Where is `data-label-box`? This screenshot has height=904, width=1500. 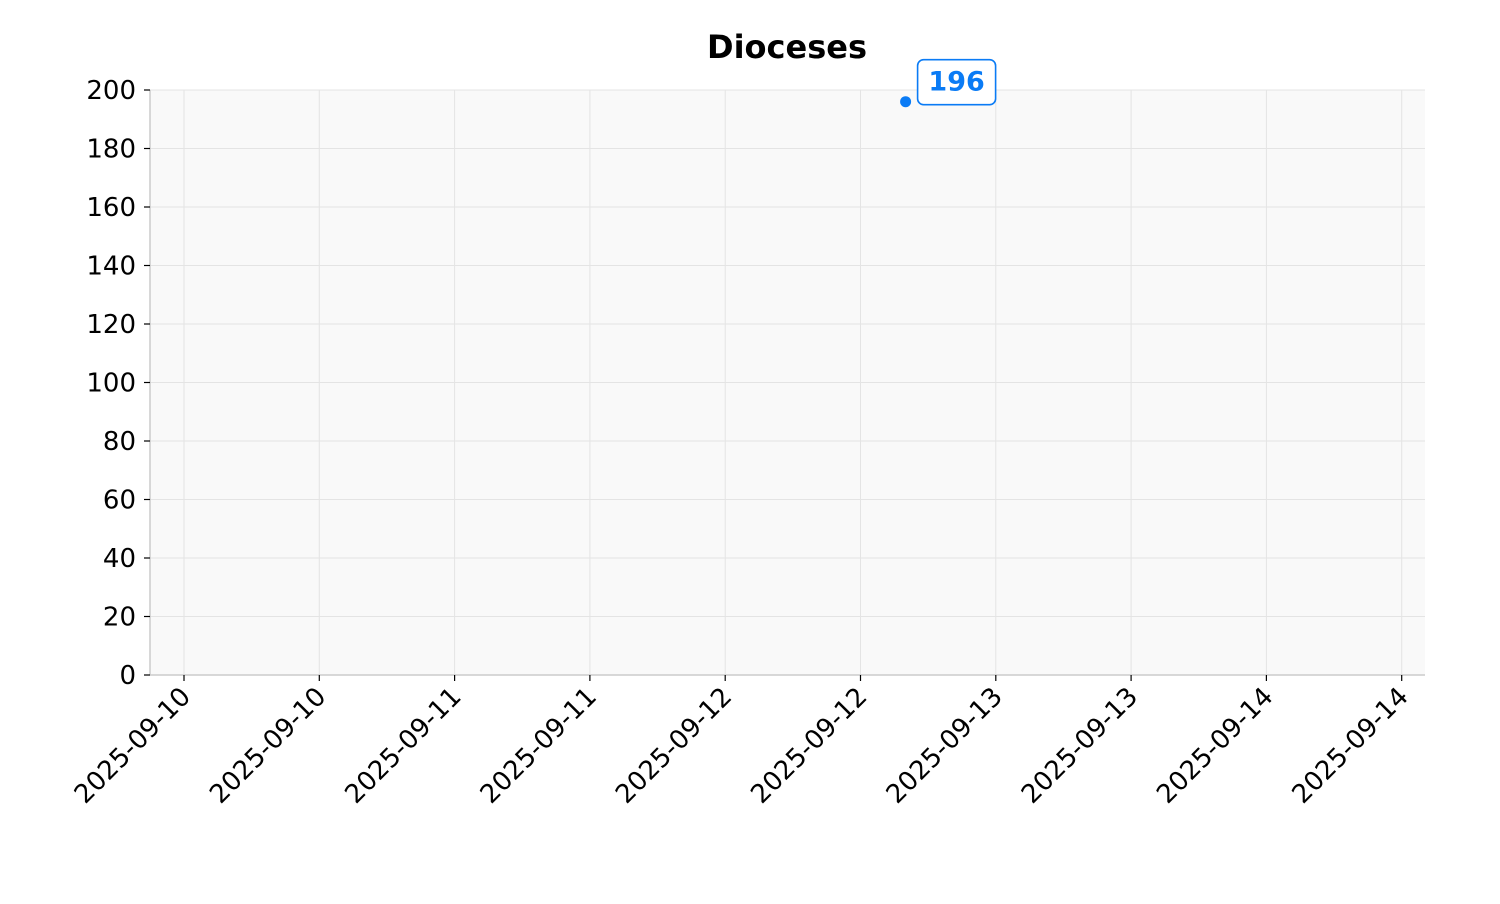
data-label-box is located at coordinates (956, 82).